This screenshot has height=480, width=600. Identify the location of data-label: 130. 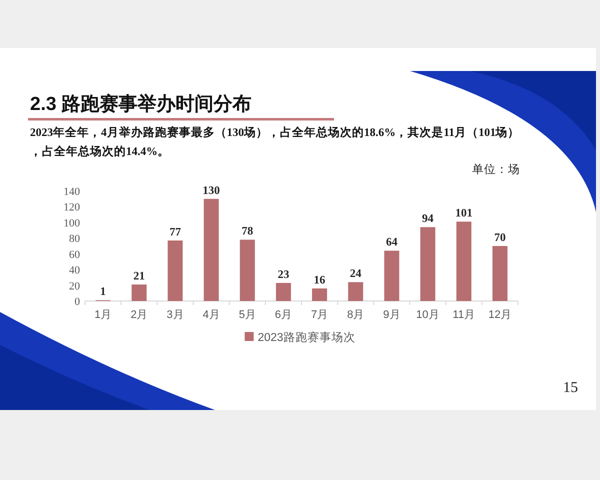
(211, 190).